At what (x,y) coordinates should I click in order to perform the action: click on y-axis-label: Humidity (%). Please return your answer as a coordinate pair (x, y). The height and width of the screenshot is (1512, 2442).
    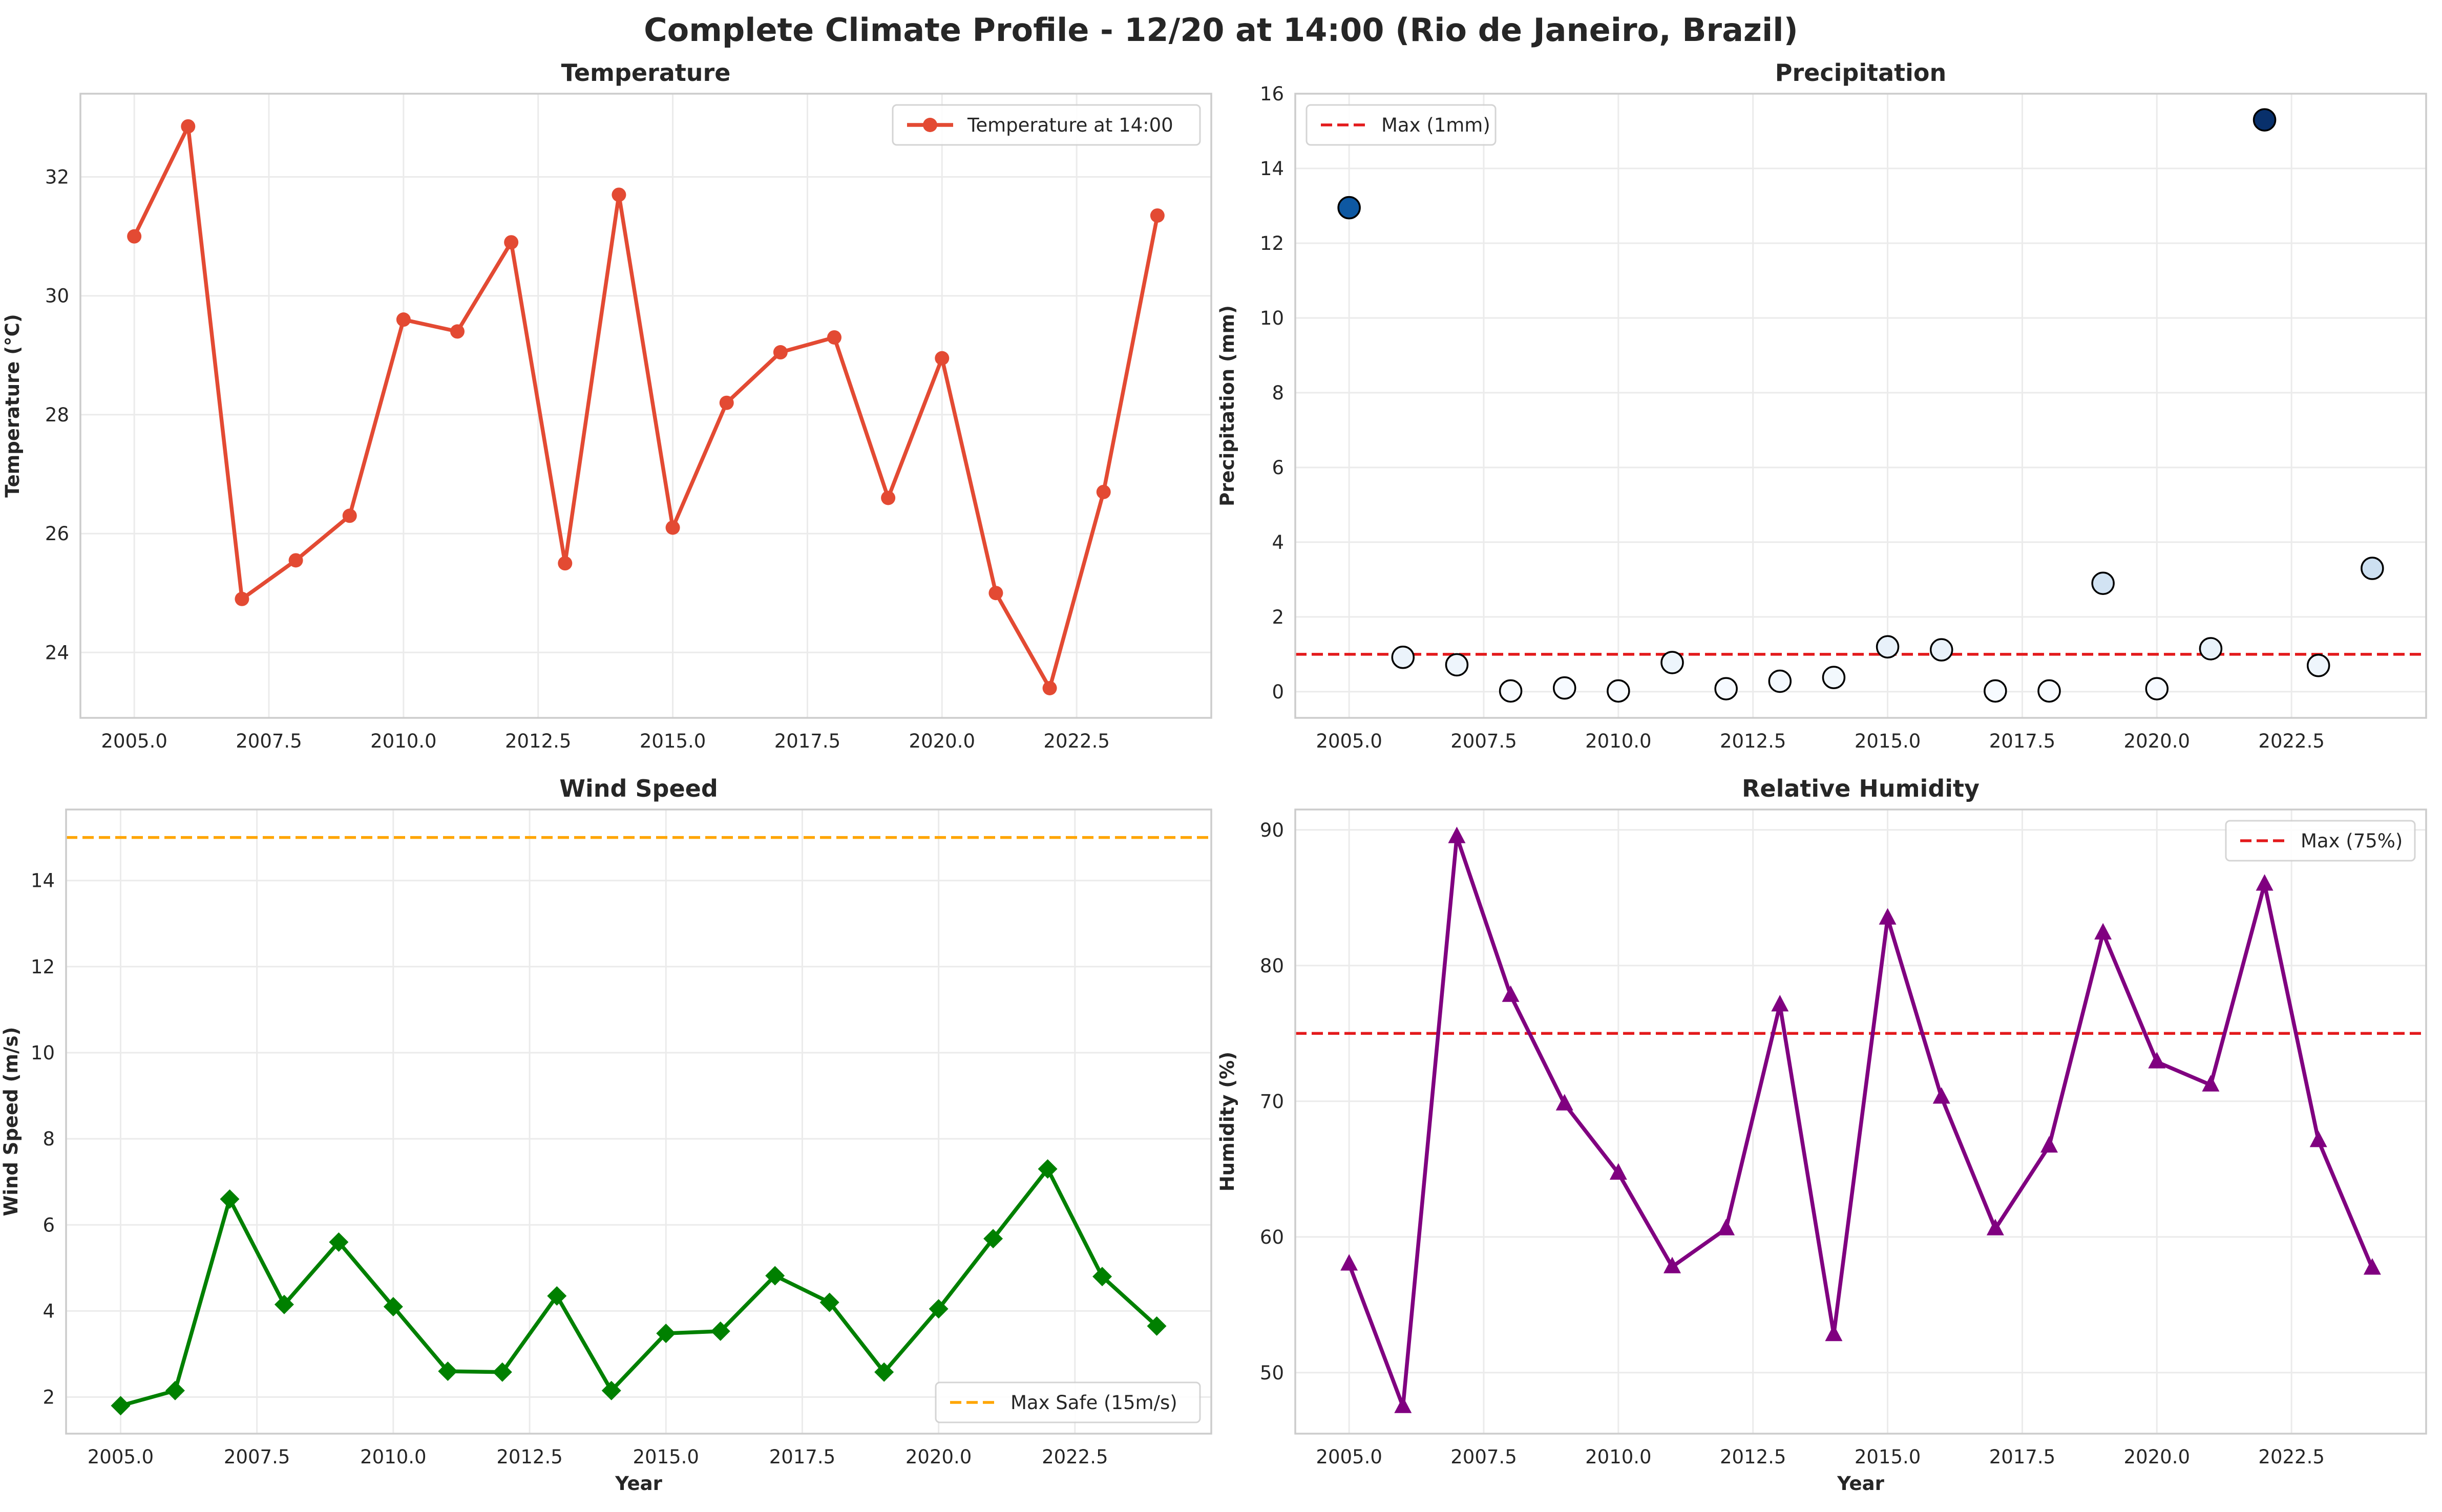
    Looking at the image, I should click on (1227, 1121).